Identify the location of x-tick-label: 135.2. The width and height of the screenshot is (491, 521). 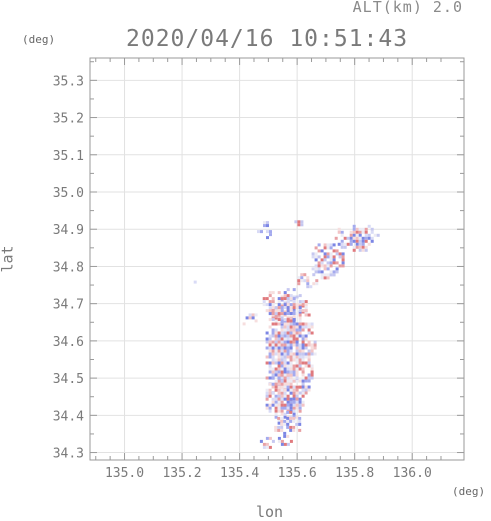
(181, 473).